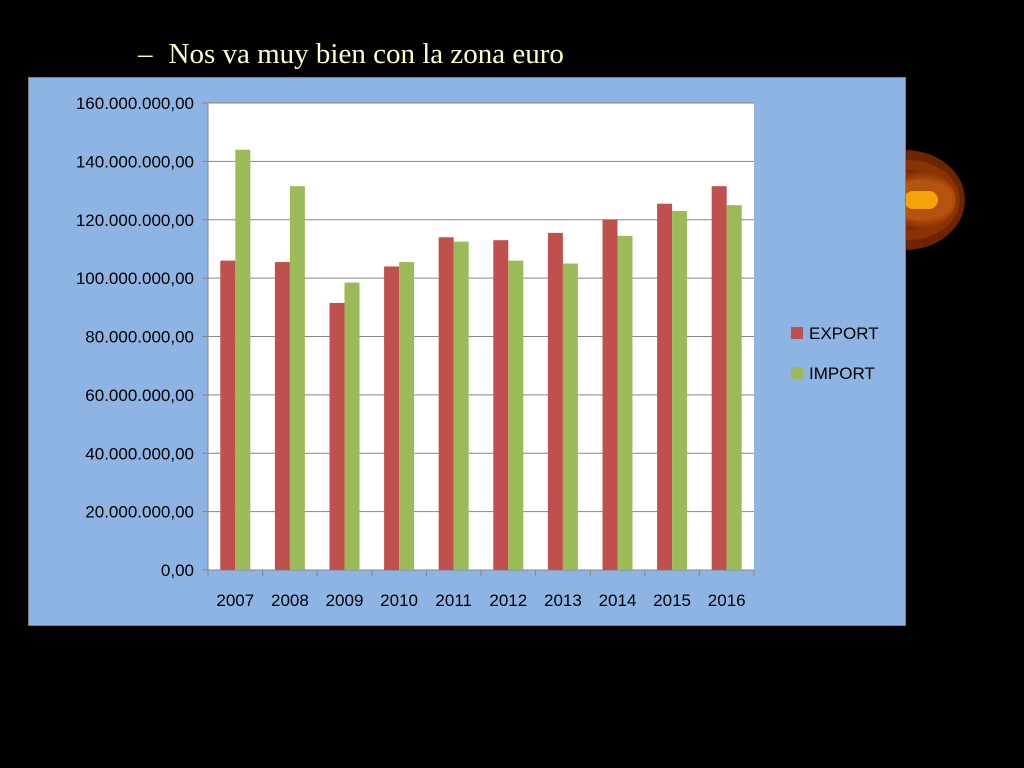 This screenshot has height=768, width=1024. Describe the element at coordinates (135, 220) in the screenshot. I see `y-tick-label: 120.000.000,00` at that location.